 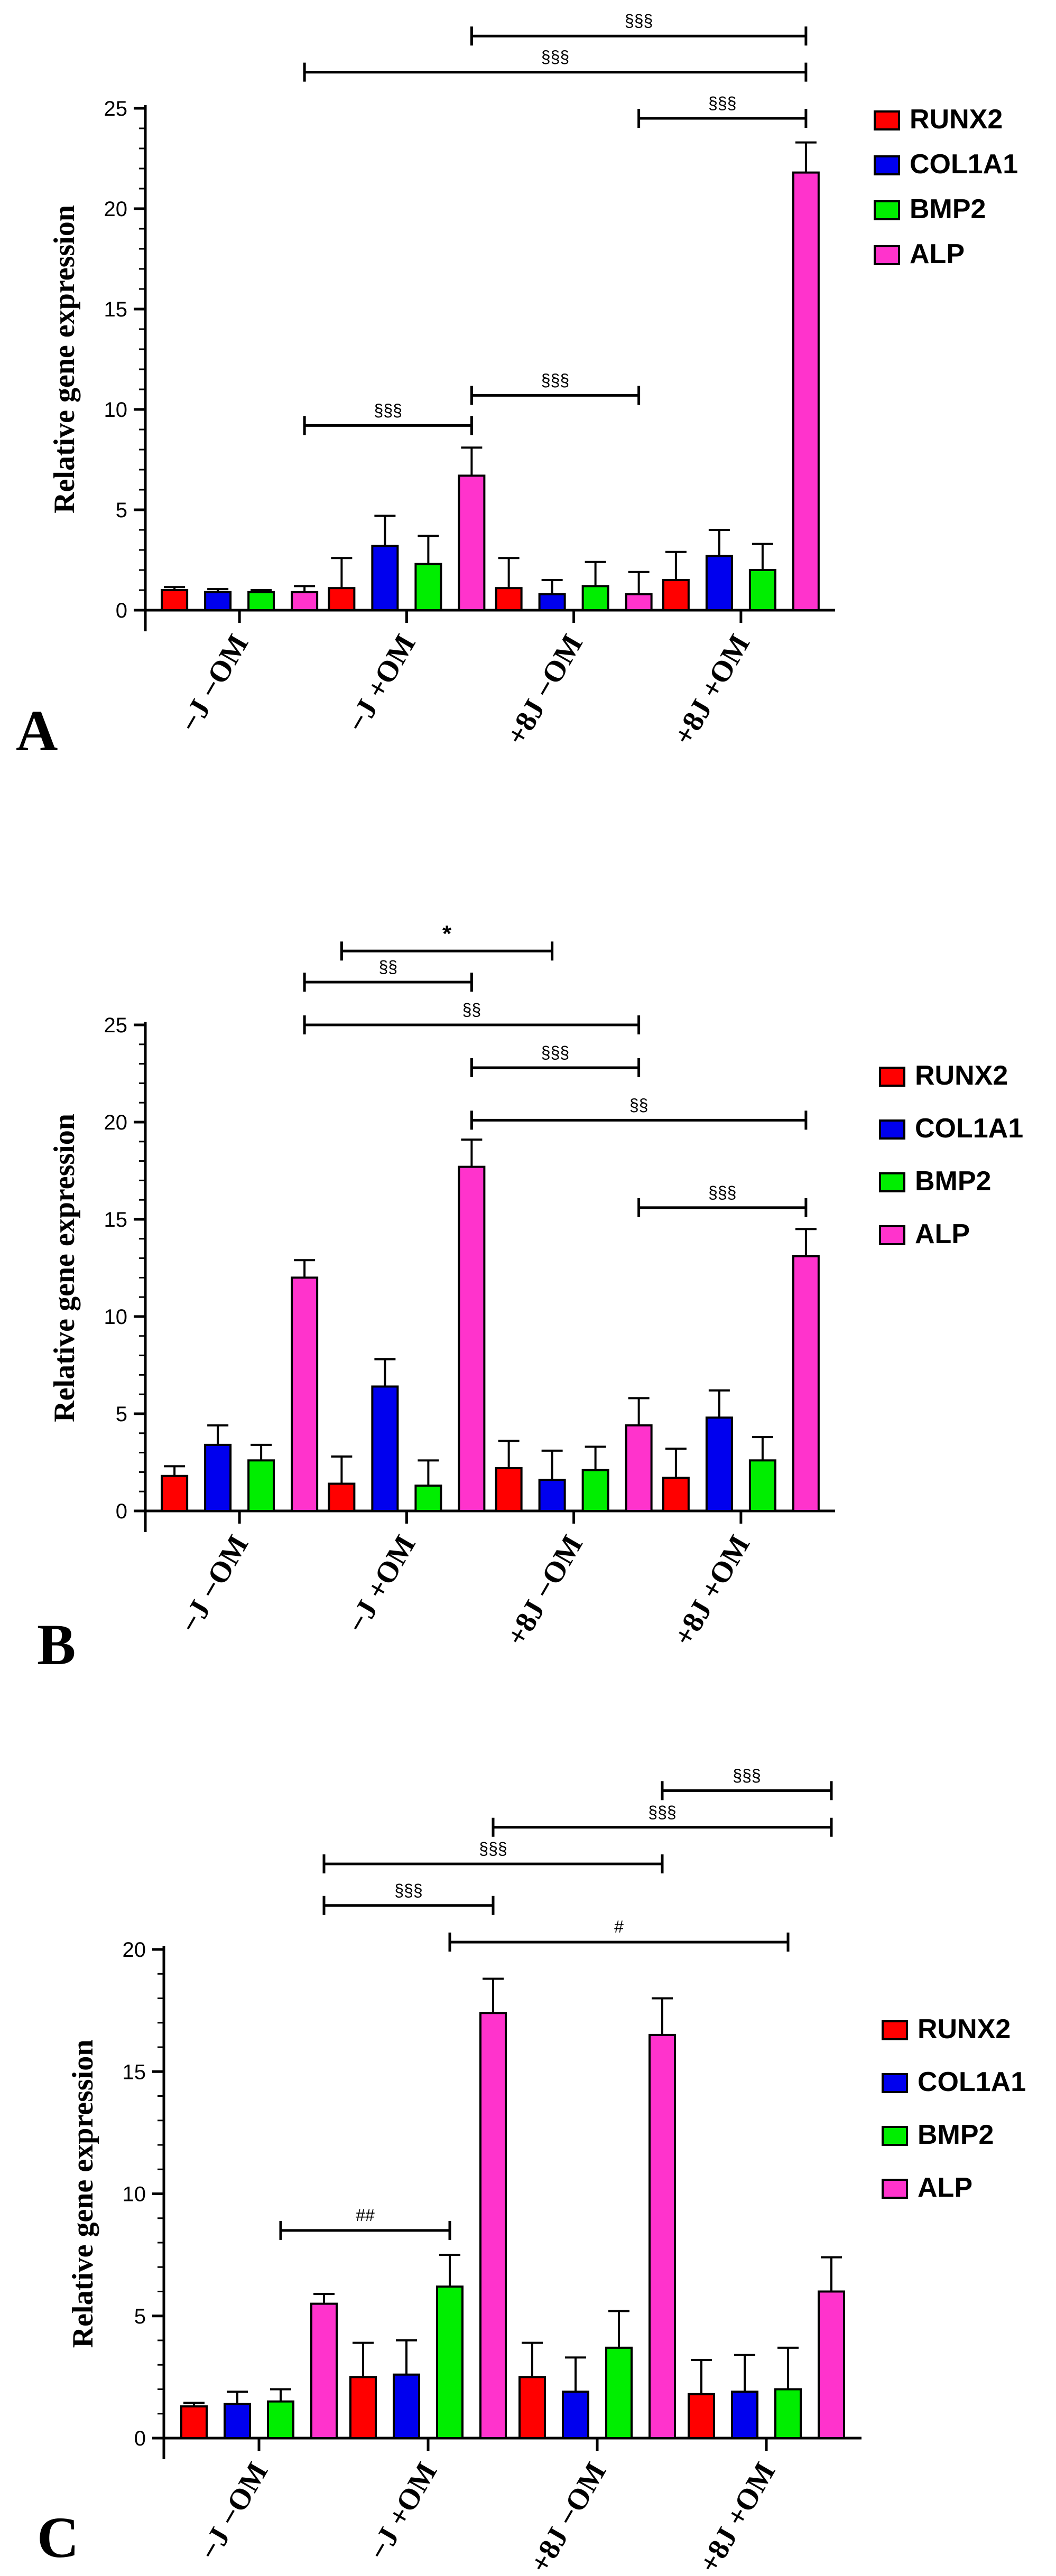 I want to click on panel-letter: A, so click(x=37, y=730).